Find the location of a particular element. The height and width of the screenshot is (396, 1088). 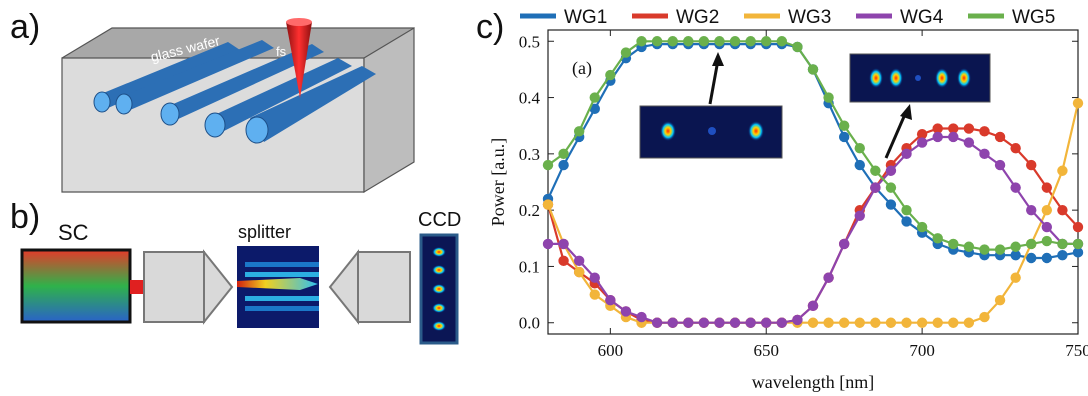

chart-legend: WG1 WG2 WG3 WG4 WG5 is located at coordinates (787, 17).